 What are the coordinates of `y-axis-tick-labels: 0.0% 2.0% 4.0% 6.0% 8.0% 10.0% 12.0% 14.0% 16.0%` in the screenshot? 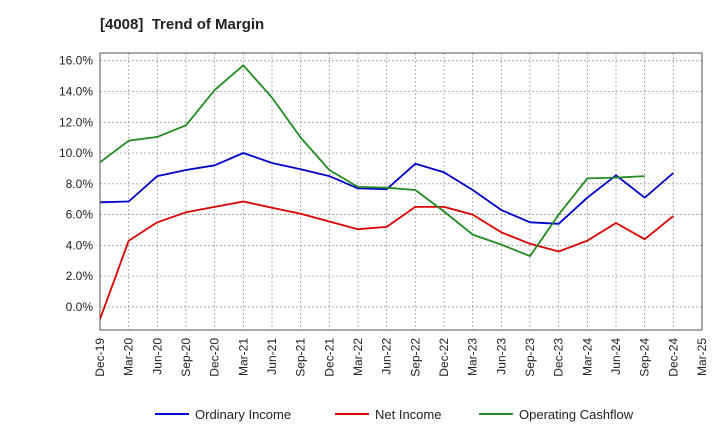 It's located at (76, 184).